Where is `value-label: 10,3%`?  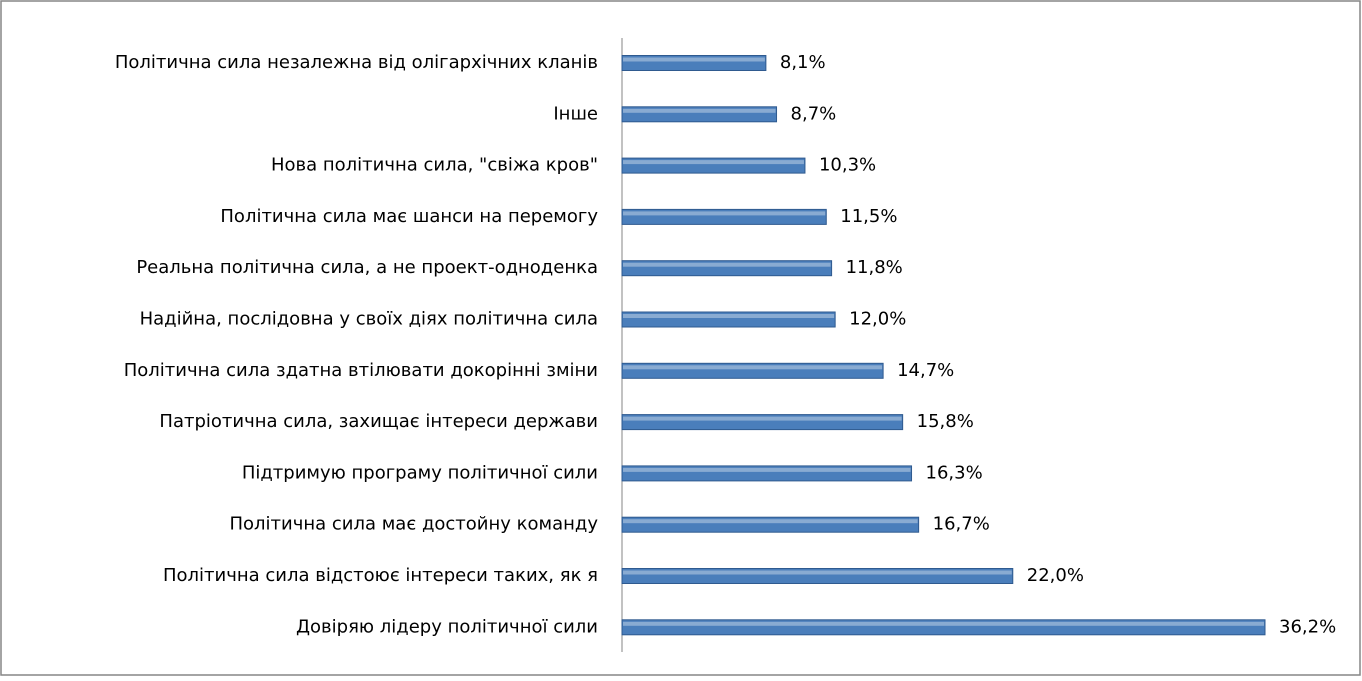
value-label: 10,3% is located at coordinates (847, 165).